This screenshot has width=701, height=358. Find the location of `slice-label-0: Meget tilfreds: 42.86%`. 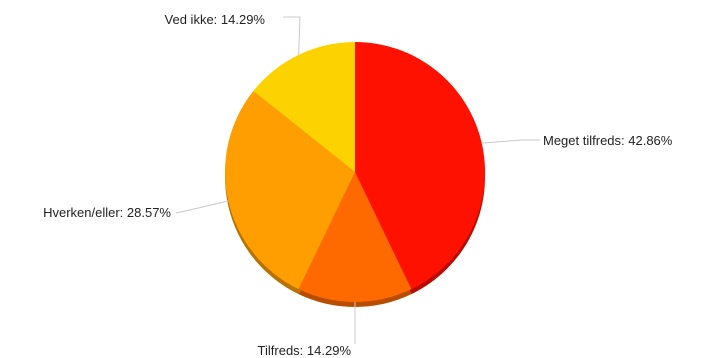

slice-label-0: Meget tilfreds: 42.86% is located at coordinates (608, 140).